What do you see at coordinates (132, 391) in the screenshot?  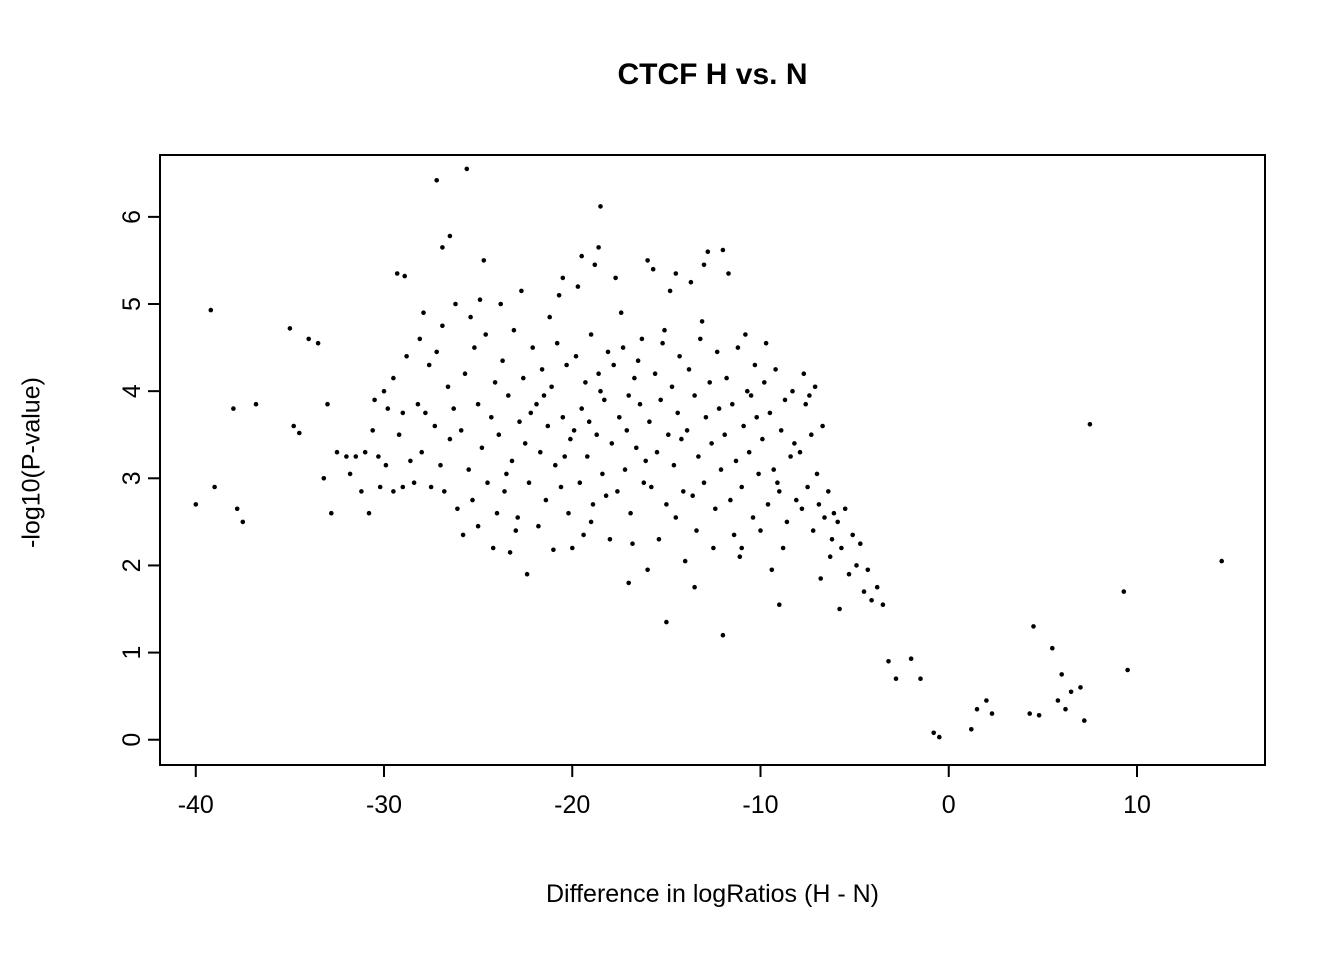 I see `y-tick-label: 4` at bounding box center [132, 391].